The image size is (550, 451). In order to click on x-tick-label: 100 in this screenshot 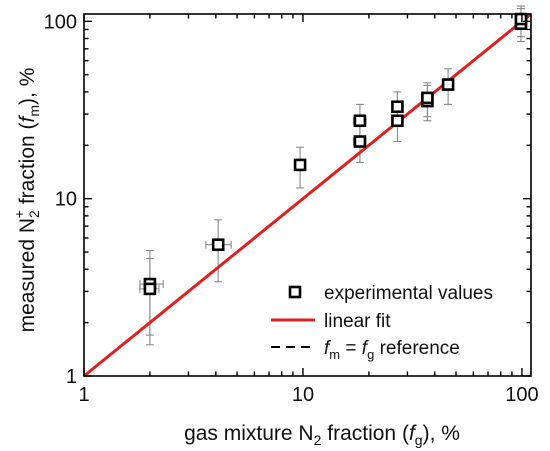, I will do `click(521, 395)`.